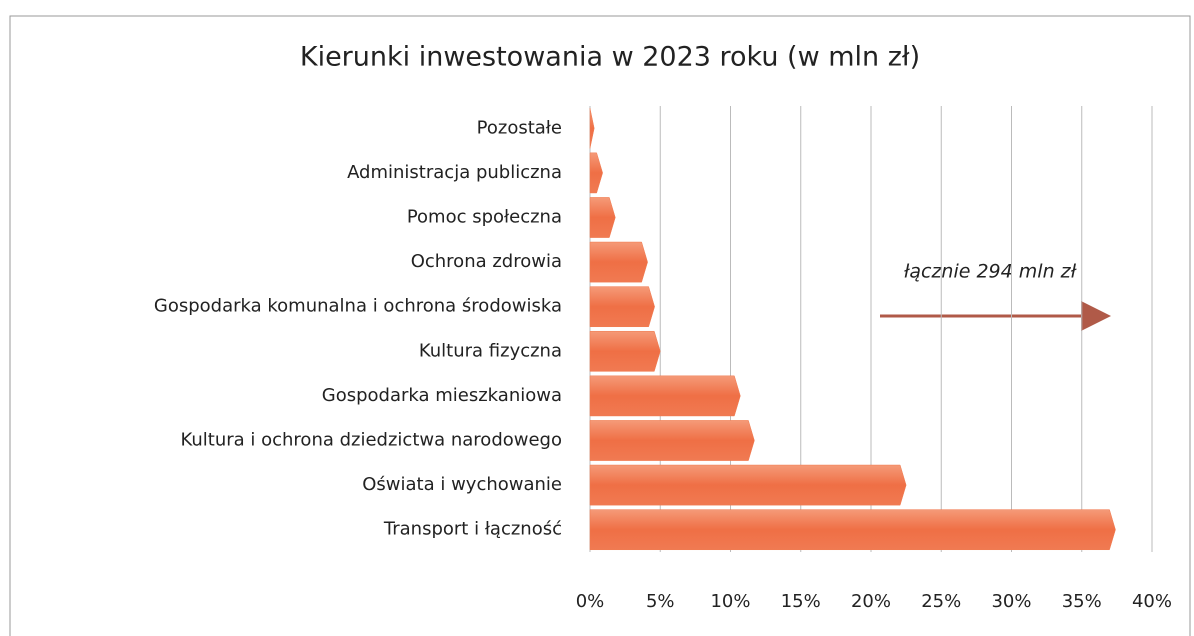 This screenshot has height=636, width=1194. I want to click on x-tick-label: 35%, so click(1082, 601).